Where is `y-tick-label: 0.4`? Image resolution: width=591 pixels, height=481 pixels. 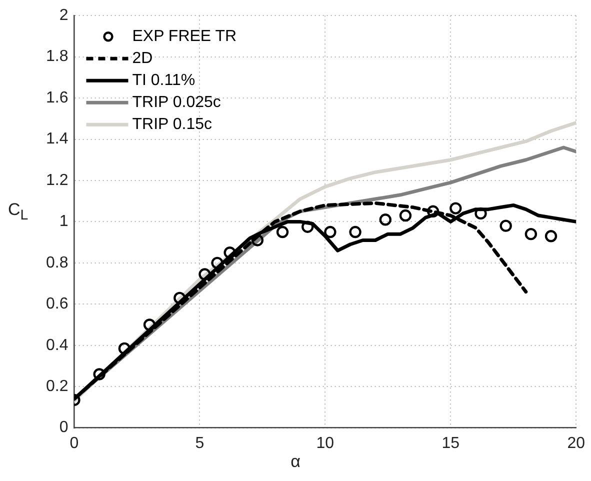
y-tick-label: 0.4 is located at coordinates (57, 345).